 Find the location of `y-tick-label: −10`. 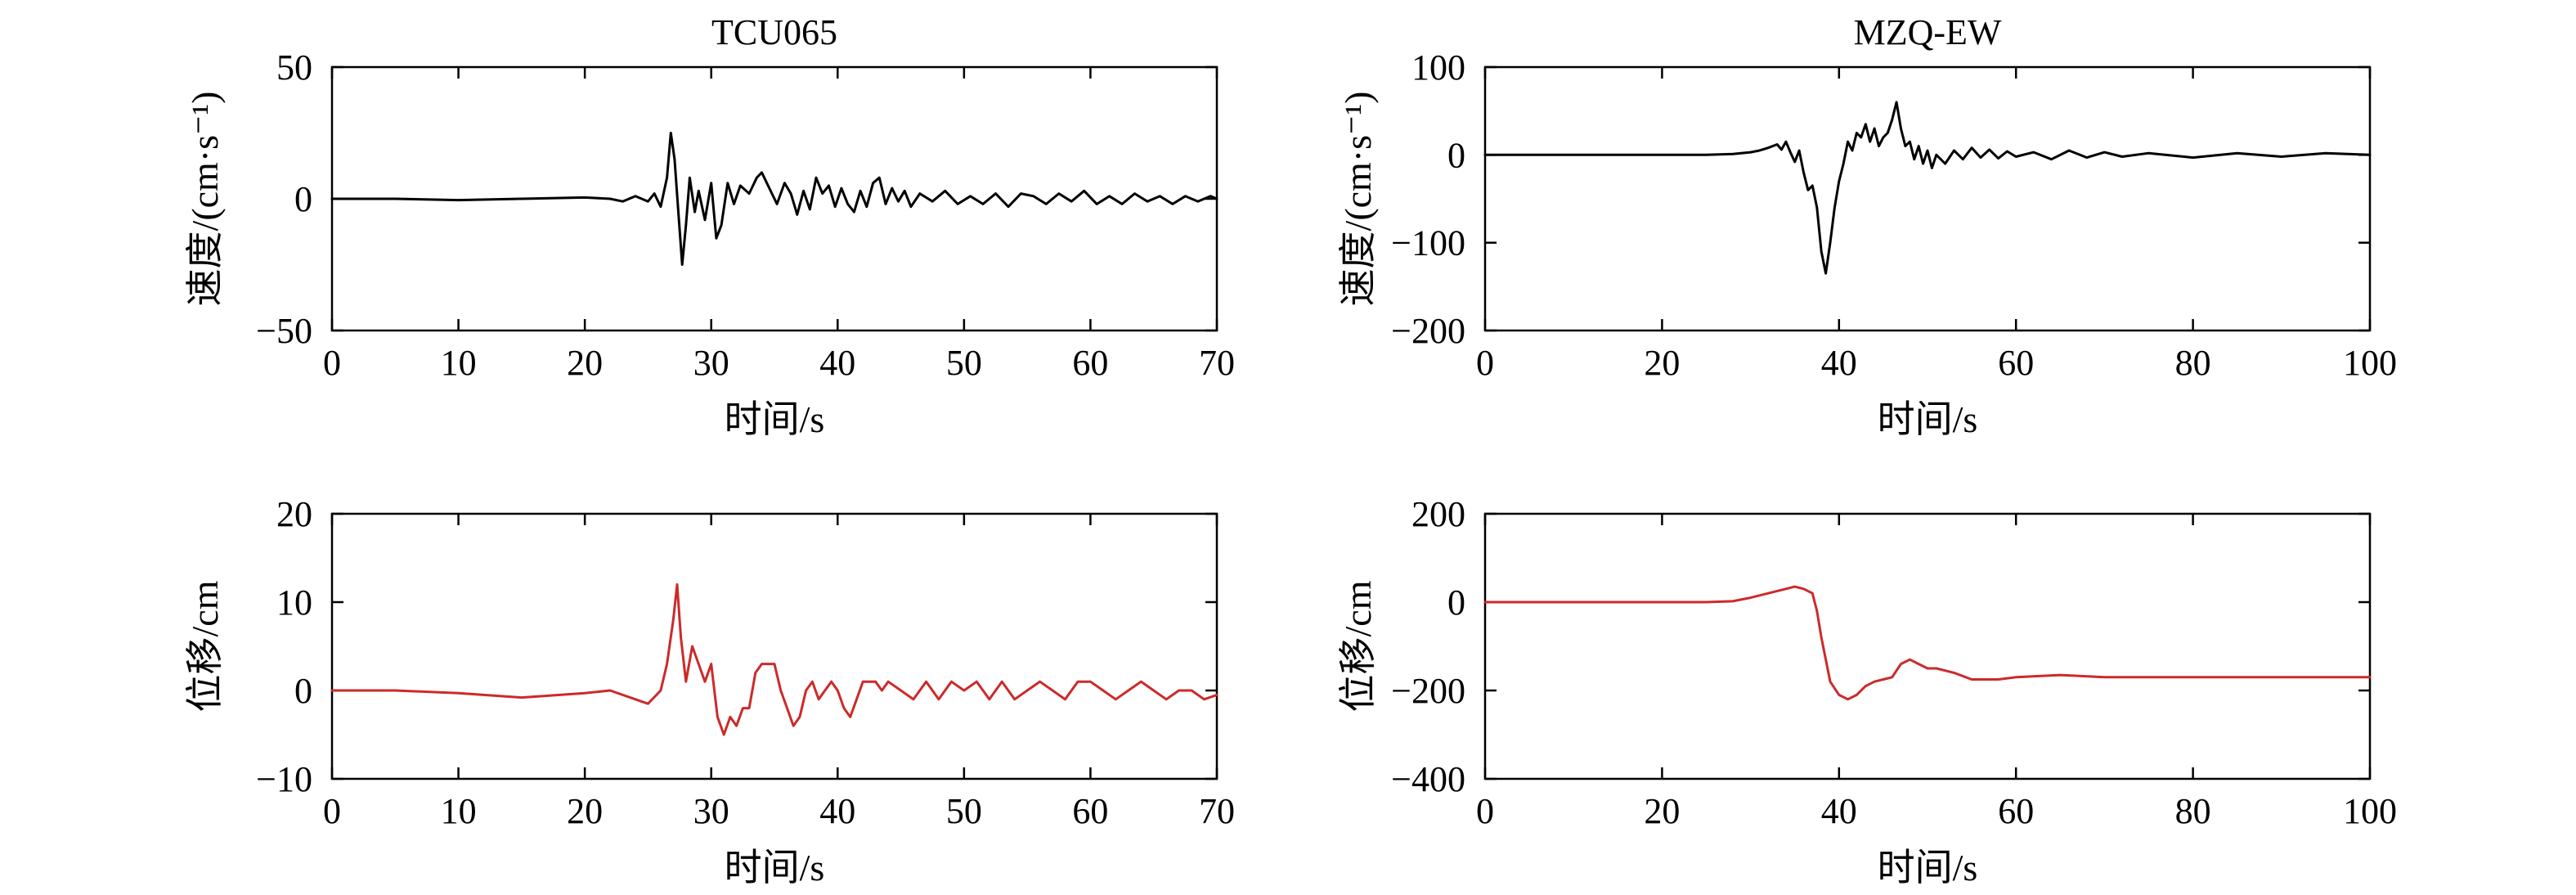

y-tick-label: −10 is located at coordinates (284, 779).